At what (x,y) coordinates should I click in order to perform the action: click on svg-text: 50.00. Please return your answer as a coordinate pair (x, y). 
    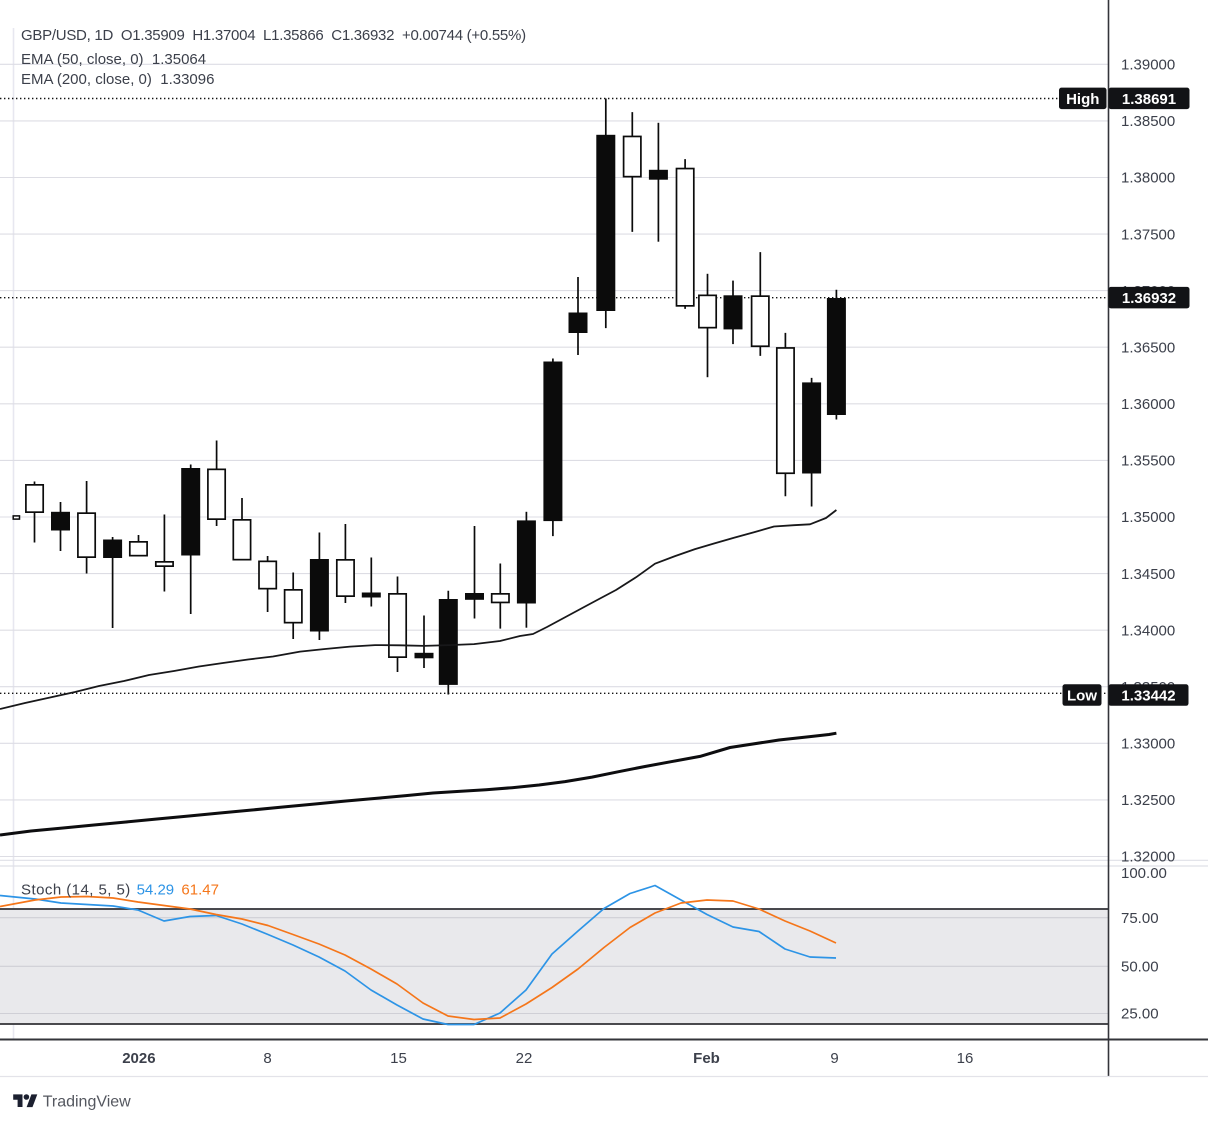
    Looking at the image, I should click on (1140, 967).